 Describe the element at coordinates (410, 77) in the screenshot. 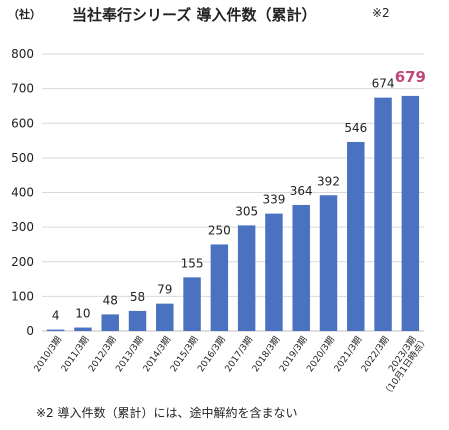

I see `data-label: 679` at that location.